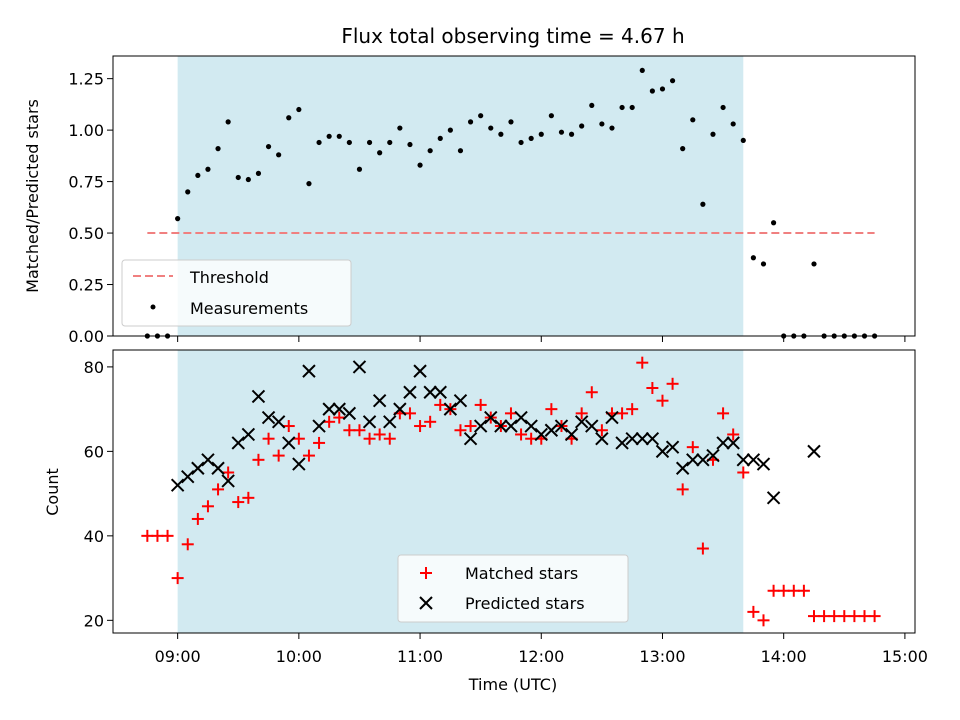 The image size is (960, 720). What do you see at coordinates (153, 307) in the screenshot?
I see `legend-measurements-swatch` at bounding box center [153, 307].